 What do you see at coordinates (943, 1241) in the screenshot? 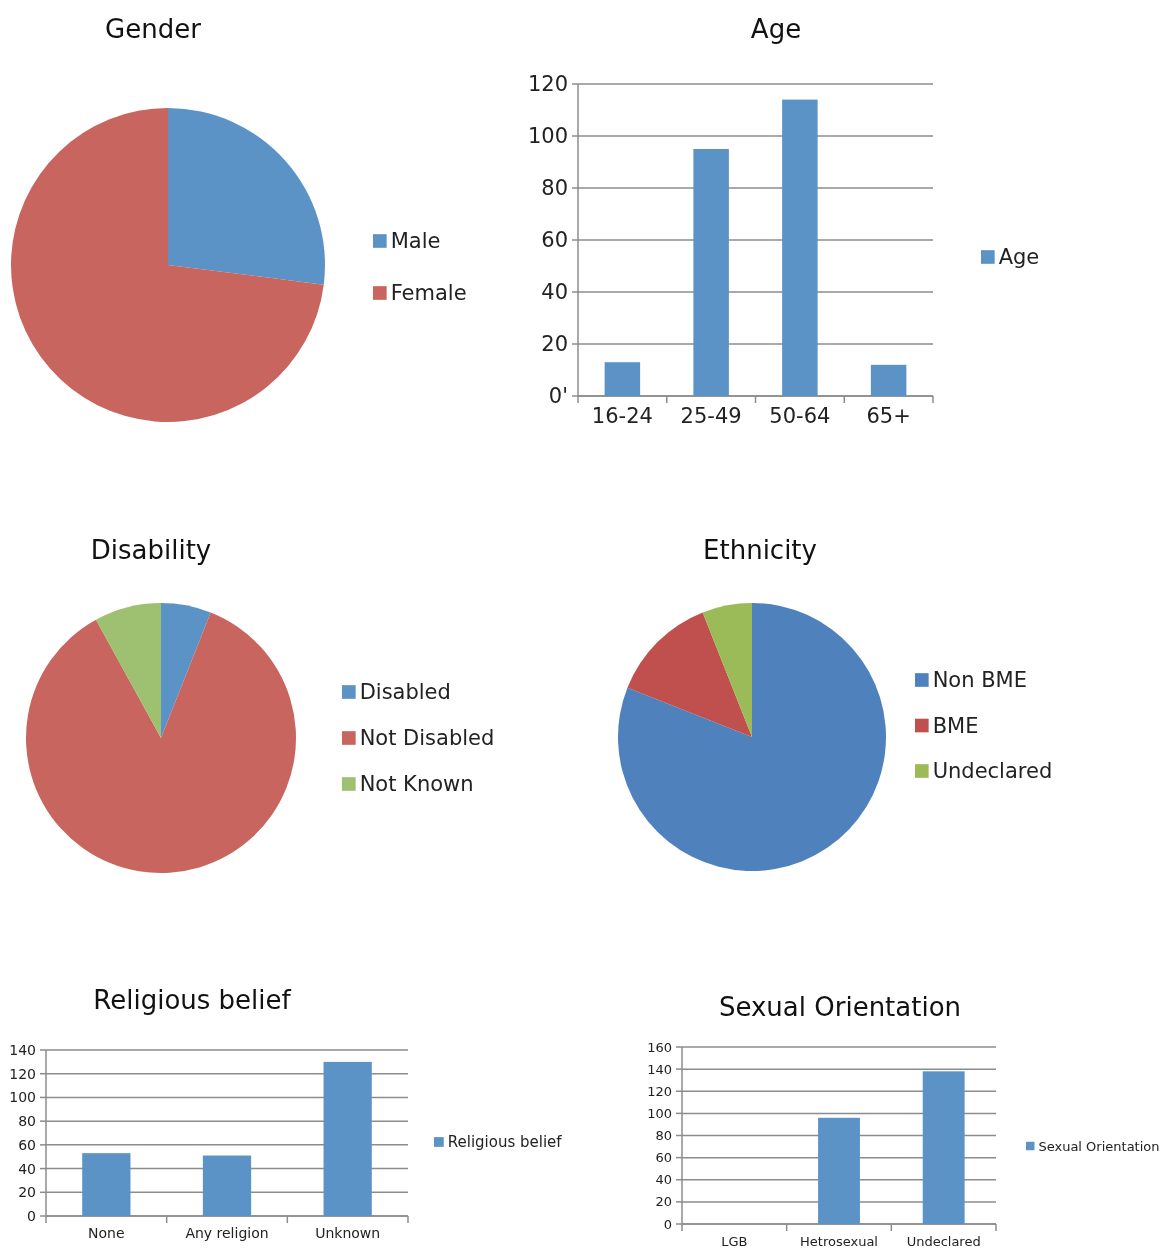
I see `x-tick-label: Undeclared` at bounding box center [943, 1241].